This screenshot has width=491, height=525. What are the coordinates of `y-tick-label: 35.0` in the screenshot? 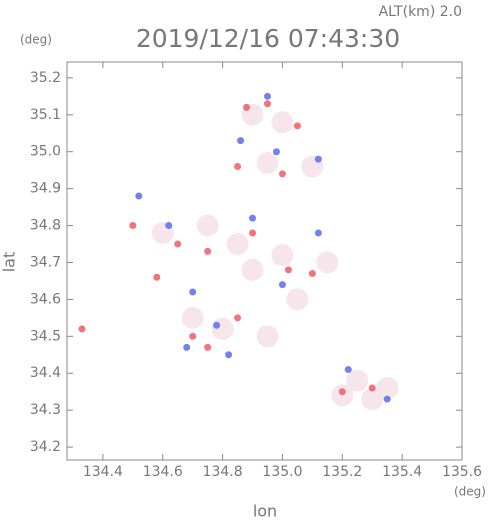 It's located at (45, 152).